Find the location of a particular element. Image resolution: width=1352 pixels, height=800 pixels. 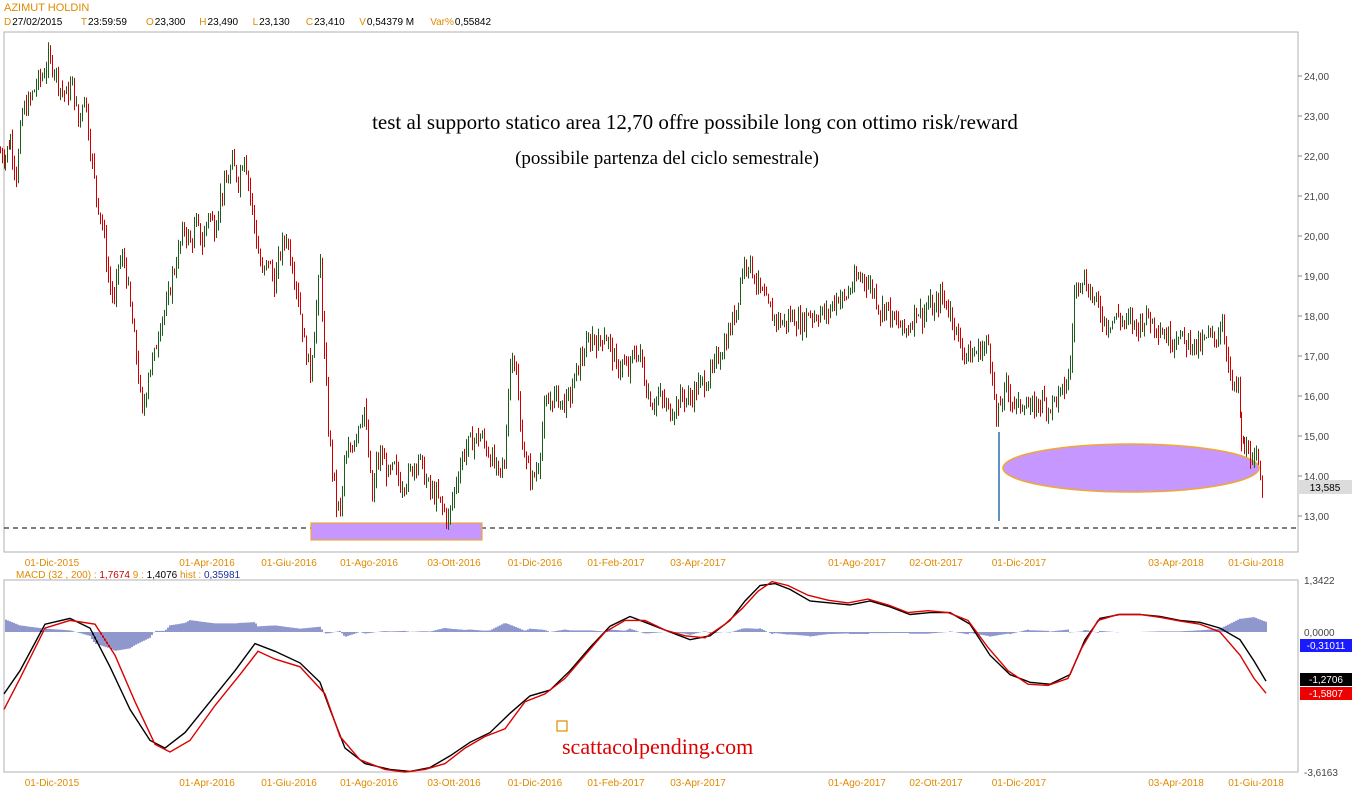

quote-field: T23:59:59 is located at coordinates (104, 22).